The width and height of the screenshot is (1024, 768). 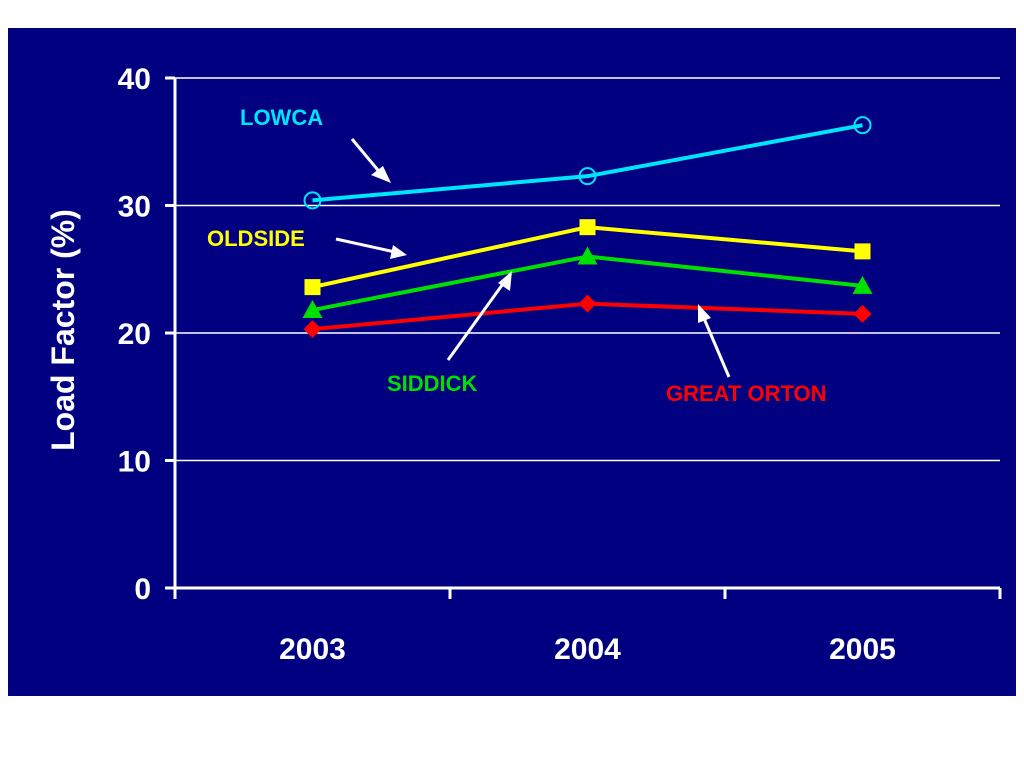 I want to click on great-orton-arrowhead, so click(x=704, y=313).